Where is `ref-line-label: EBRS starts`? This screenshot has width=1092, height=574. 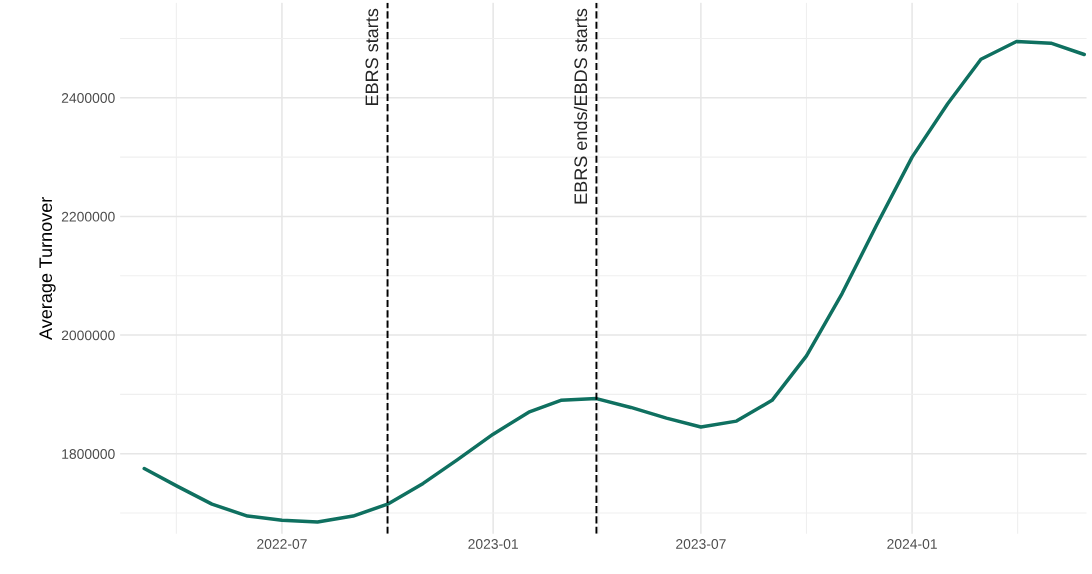
ref-line-label: EBRS starts is located at coordinates (372, 57).